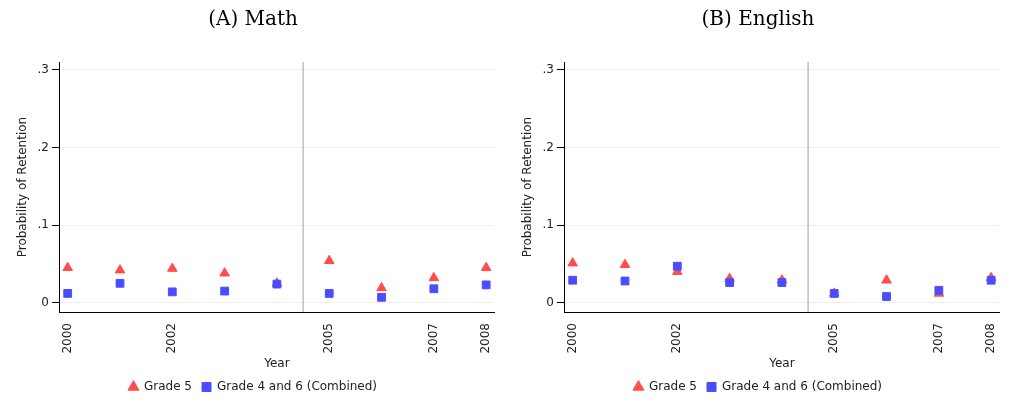  I want to click on chart-title: (A) Math, so click(253, 18).